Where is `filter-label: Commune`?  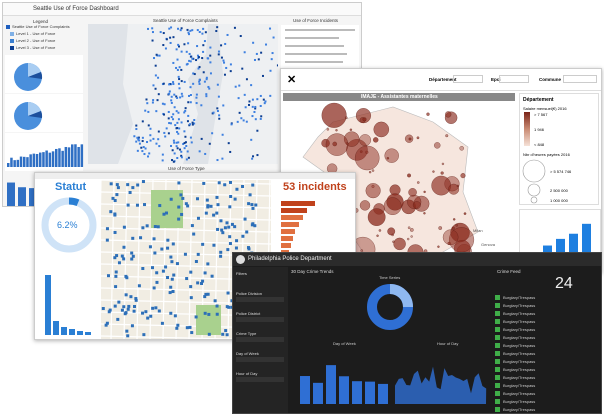 filter-label: Commune is located at coordinates (550, 79).